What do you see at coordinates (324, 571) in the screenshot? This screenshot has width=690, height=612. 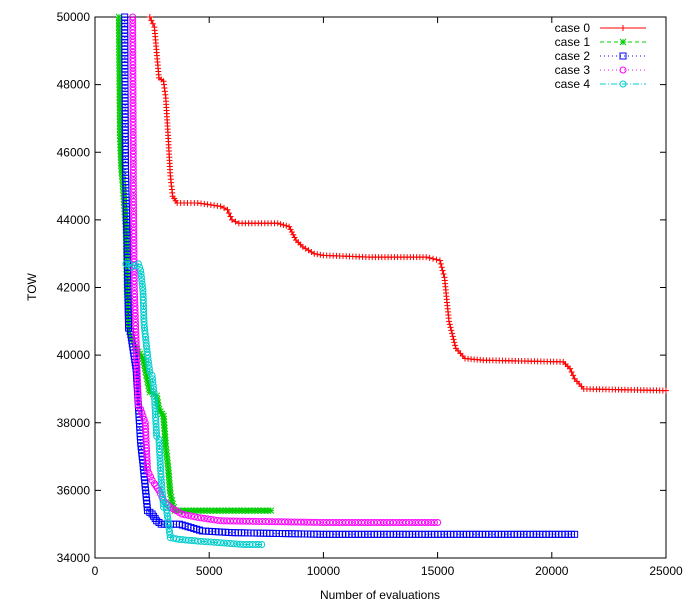 I see `x-tick-label: 10000` at bounding box center [324, 571].